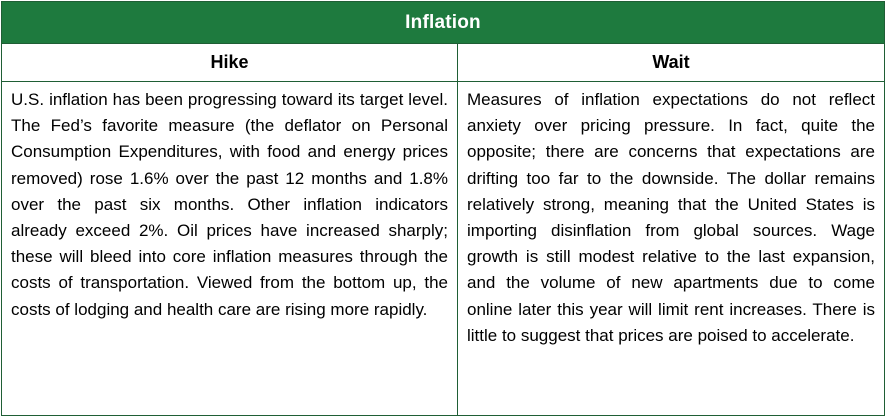 This screenshot has height=419, width=887. Describe the element at coordinates (229, 63) in the screenshot. I see `column-heading-hike: Hike` at that location.